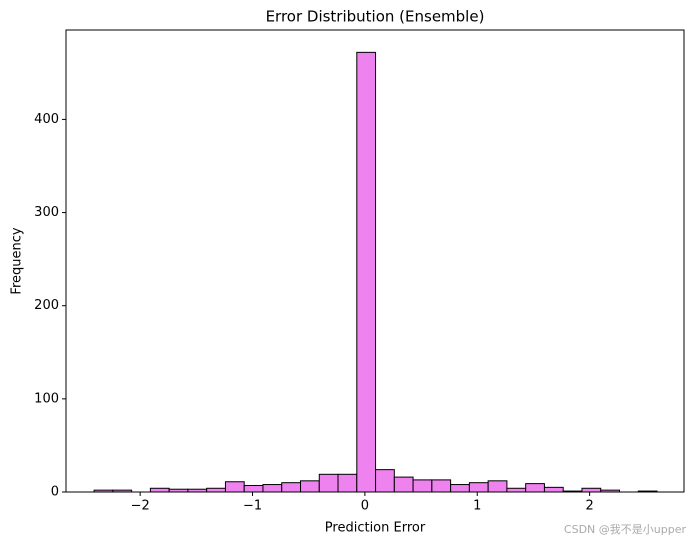 This screenshot has height=545, width=695. Describe the element at coordinates (46, 212) in the screenshot. I see `y-tick-label: 300` at that location.